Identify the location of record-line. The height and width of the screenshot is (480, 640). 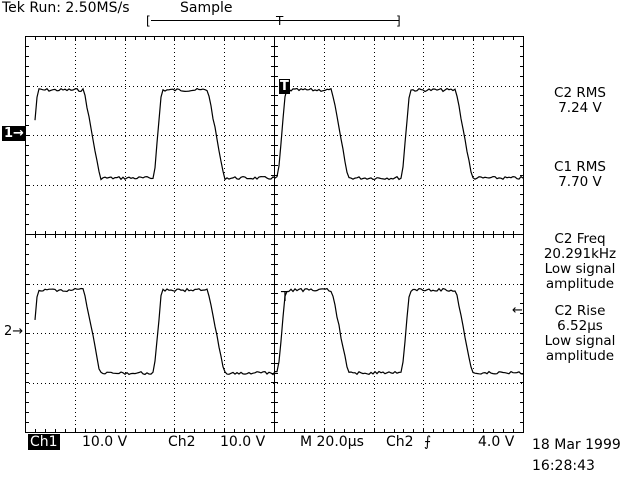
(275, 20).